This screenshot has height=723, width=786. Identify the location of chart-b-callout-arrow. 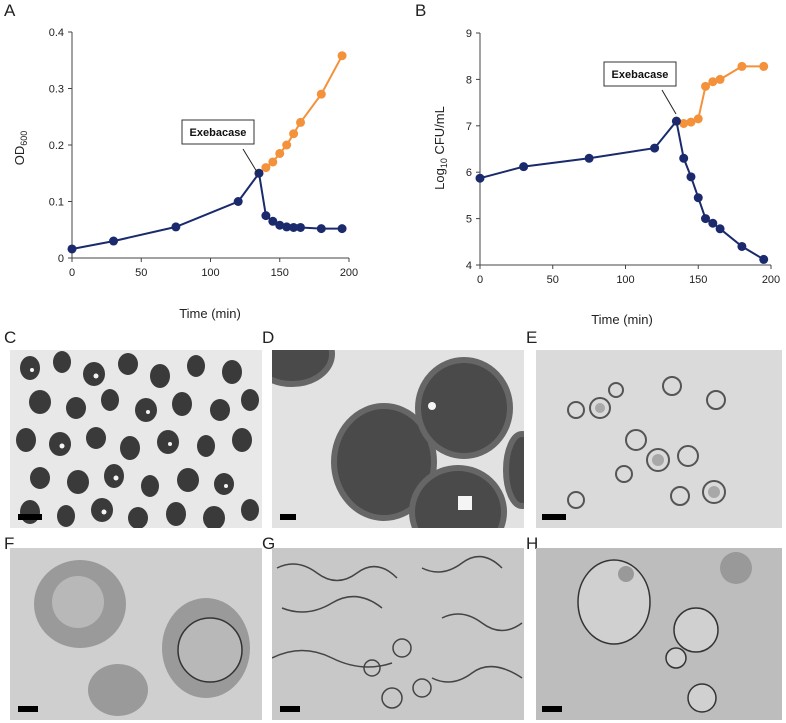
(669, 102).